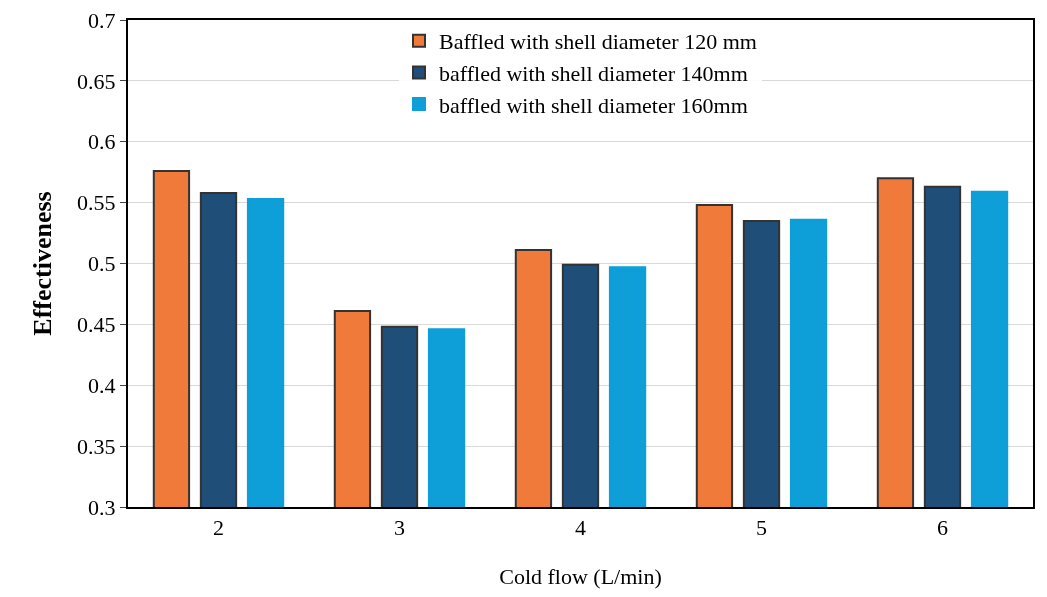  What do you see at coordinates (96, 325) in the screenshot?
I see `y-tick-label: 0.45` at bounding box center [96, 325].